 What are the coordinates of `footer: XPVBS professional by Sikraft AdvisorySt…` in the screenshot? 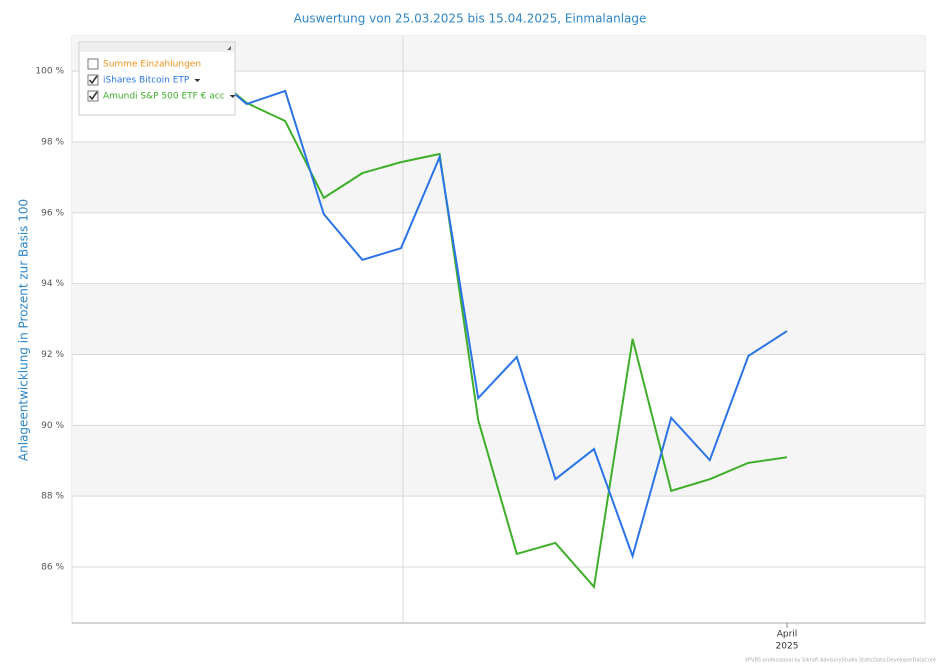 It's located at (840, 661).